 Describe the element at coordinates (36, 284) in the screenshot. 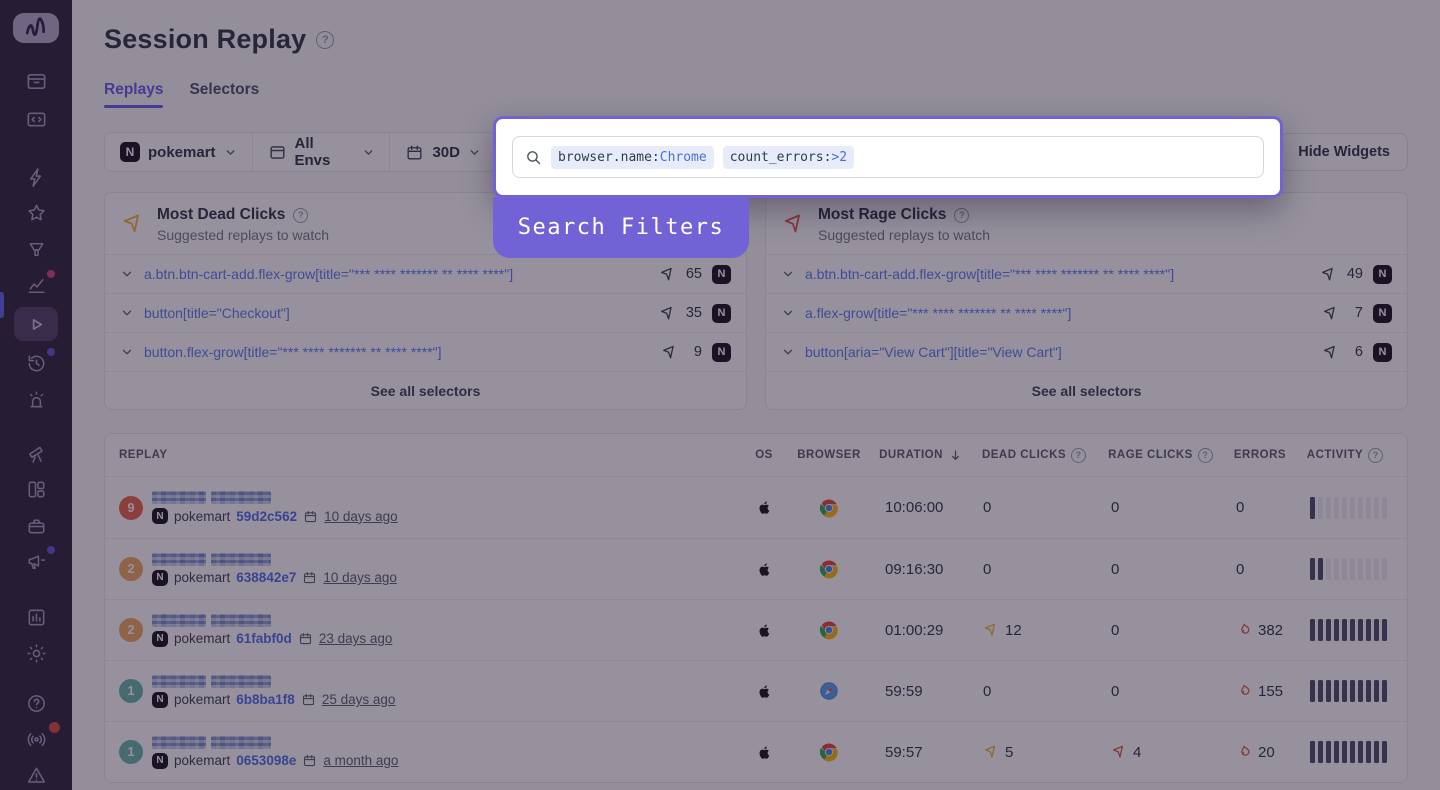

I see `sidebar-item-metrics` at that location.